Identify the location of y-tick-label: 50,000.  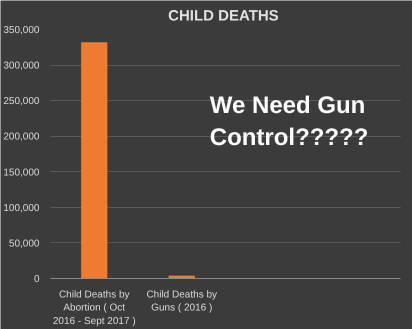
(24, 244).